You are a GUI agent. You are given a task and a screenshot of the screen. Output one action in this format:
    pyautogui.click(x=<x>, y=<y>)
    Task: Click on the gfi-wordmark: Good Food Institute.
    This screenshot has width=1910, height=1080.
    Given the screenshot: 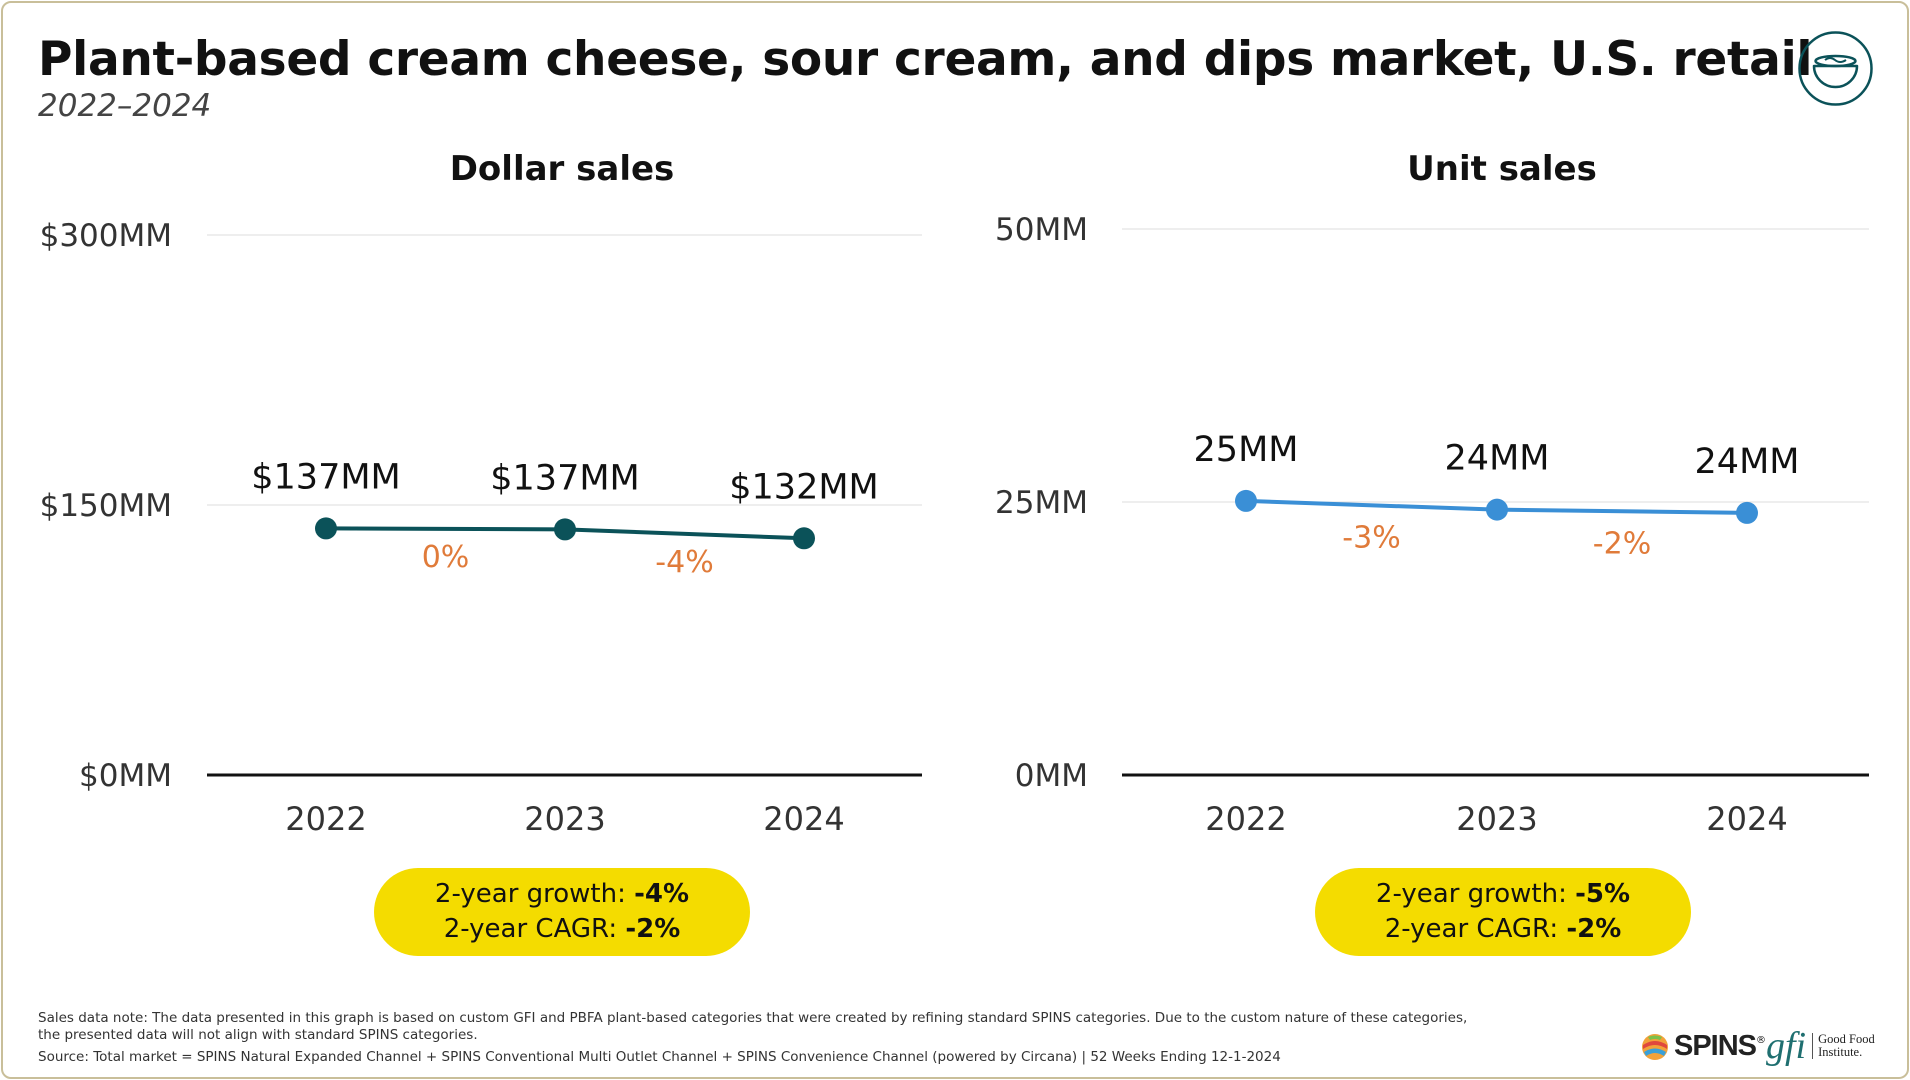 What is the action you would take?
    pyautogui.click(x=1843, y=1046)
    